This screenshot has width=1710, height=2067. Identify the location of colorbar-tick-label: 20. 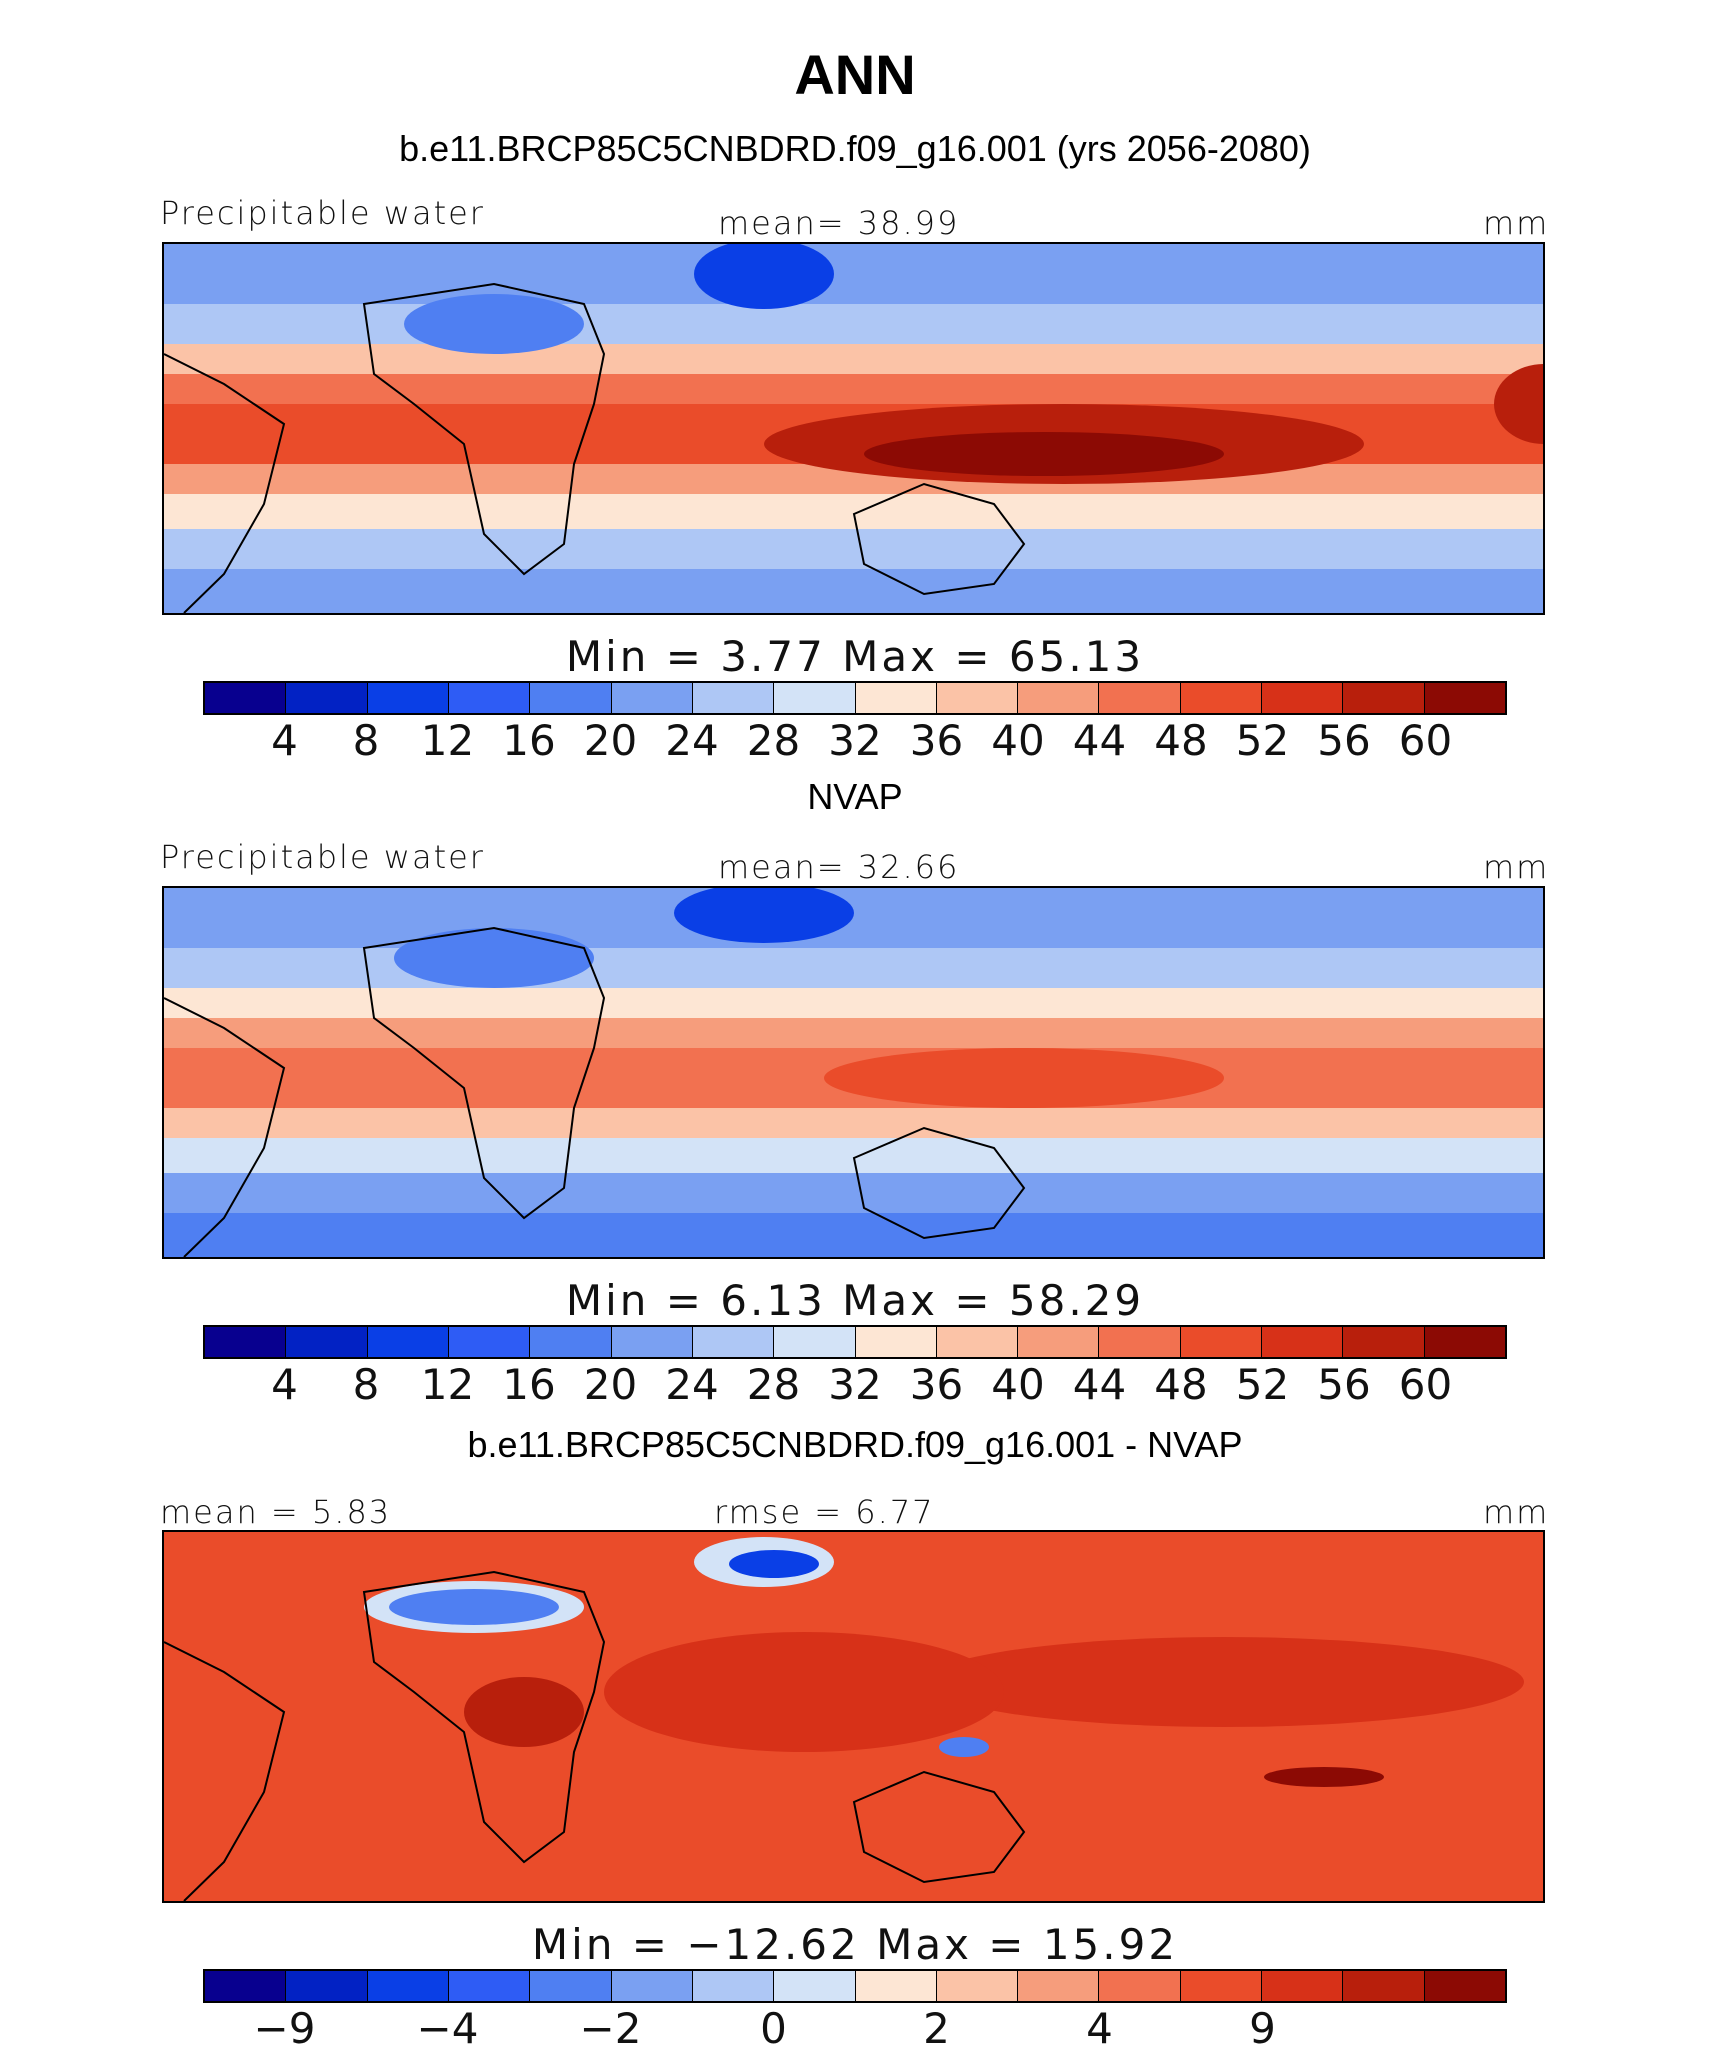
(610, 1384).